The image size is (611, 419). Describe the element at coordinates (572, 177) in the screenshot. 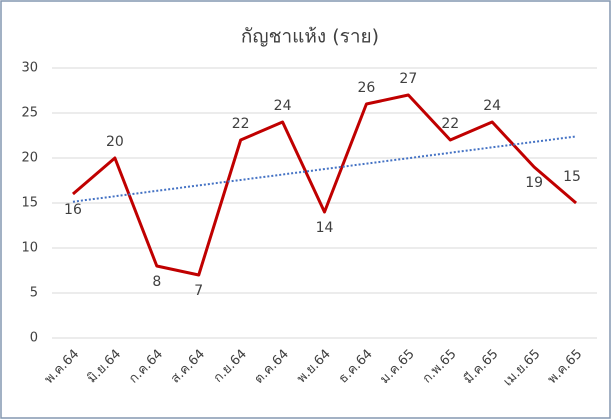

I see `data-label: 15` at that location.